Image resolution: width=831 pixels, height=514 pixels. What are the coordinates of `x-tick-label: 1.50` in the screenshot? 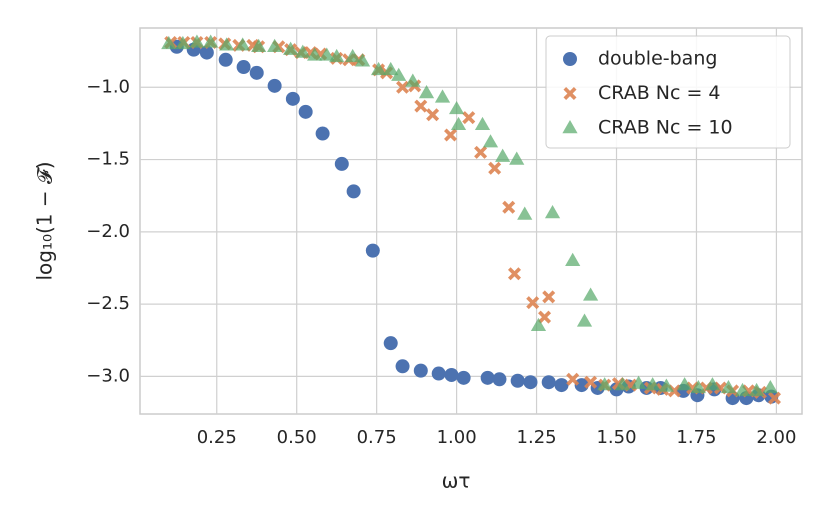 It's located at (616, 437).